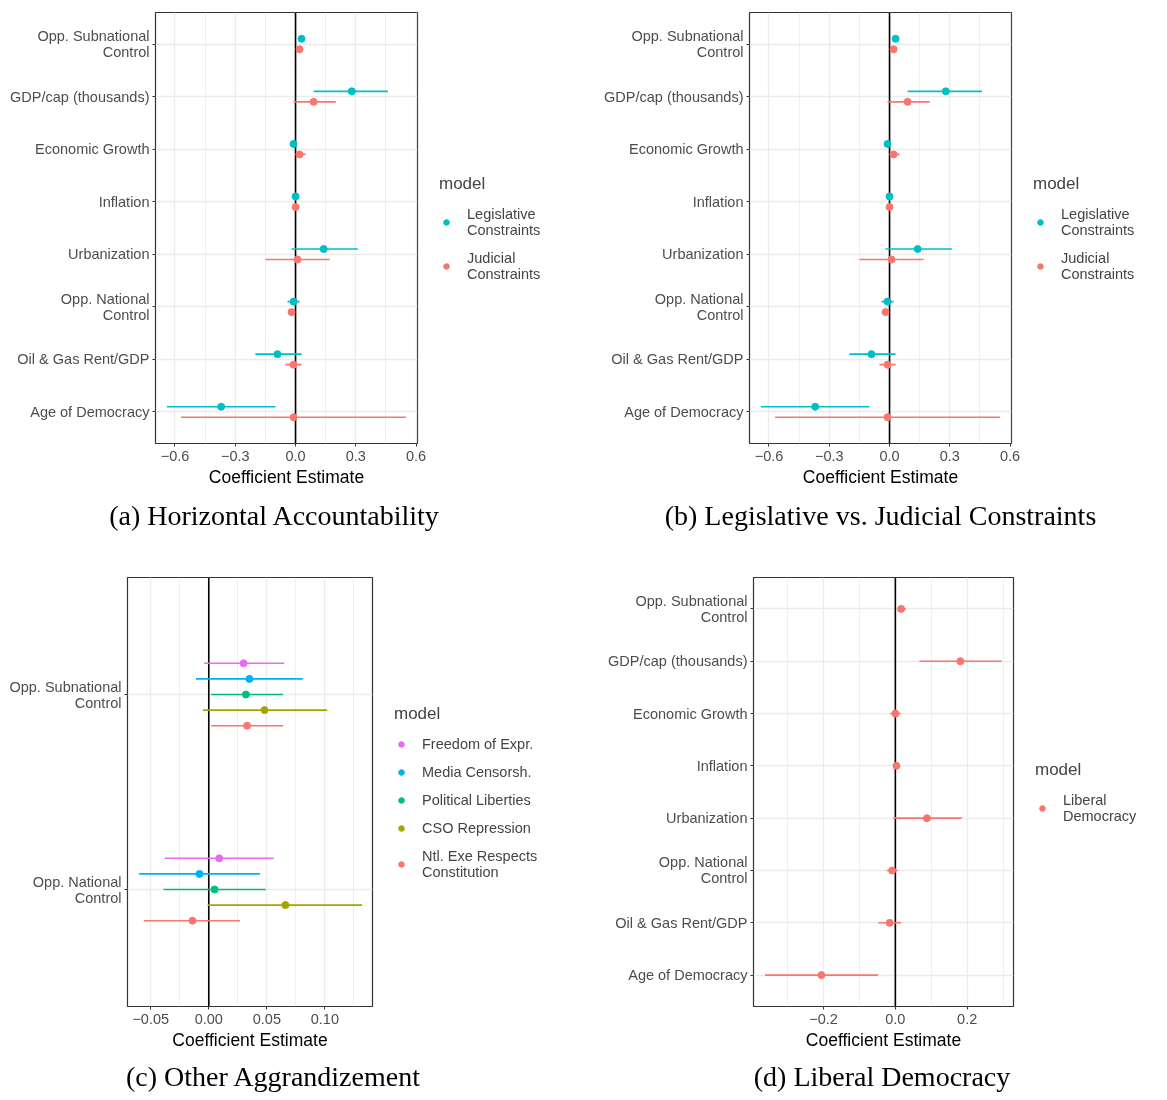 Image resolution: width=1167 pixels, height=1100 pixels. What do you see at coordinates (273, 1077) in the screenshot?
I see `text: (c) Other Aggrandizement` at bounding box center [273, 1077].